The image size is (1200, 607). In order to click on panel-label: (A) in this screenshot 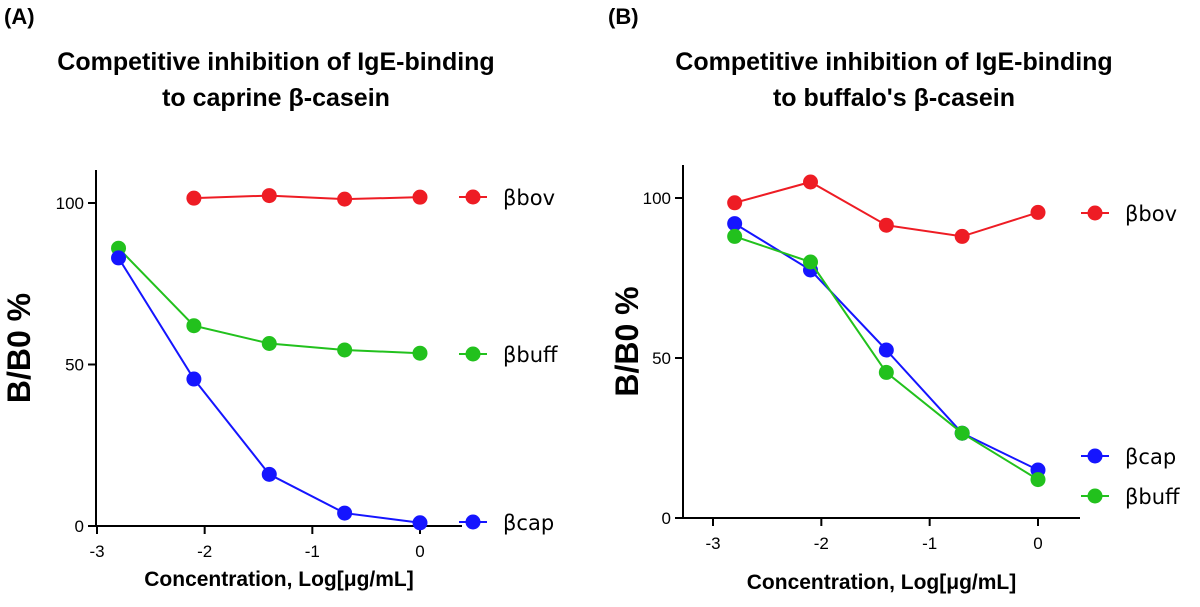, I will do `click(19, 16)`.